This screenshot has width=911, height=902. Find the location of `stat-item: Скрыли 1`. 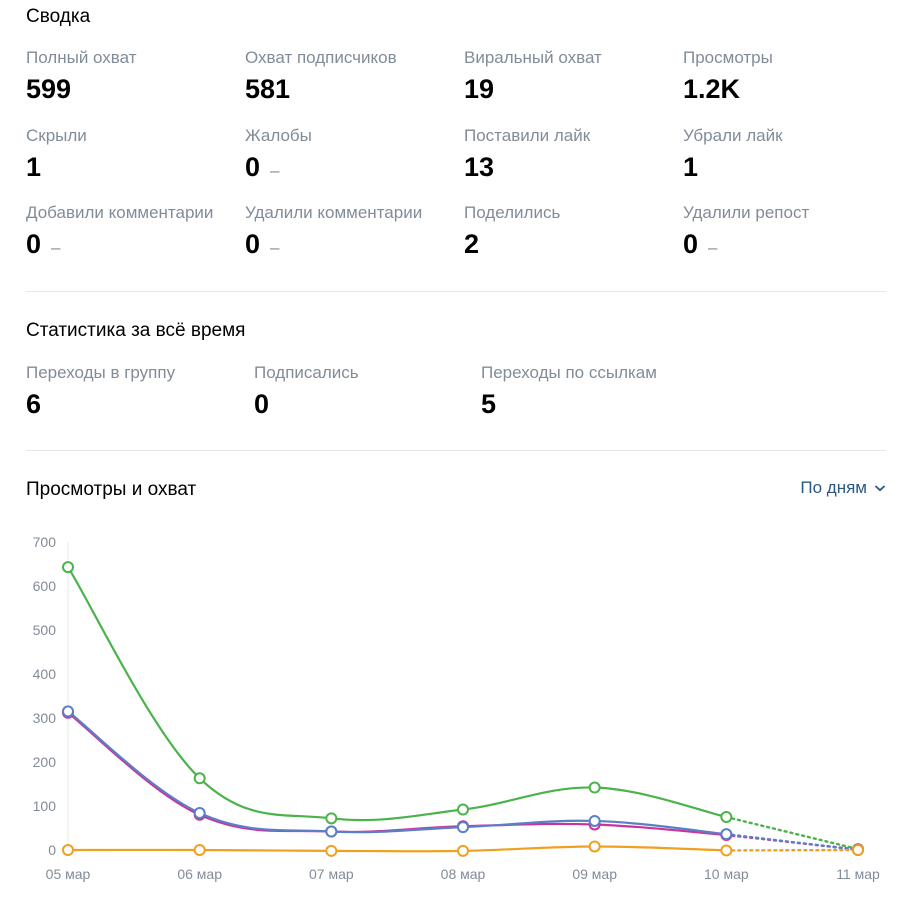

stat-item: Скрыли 1 is located at coordinates (56, 154).